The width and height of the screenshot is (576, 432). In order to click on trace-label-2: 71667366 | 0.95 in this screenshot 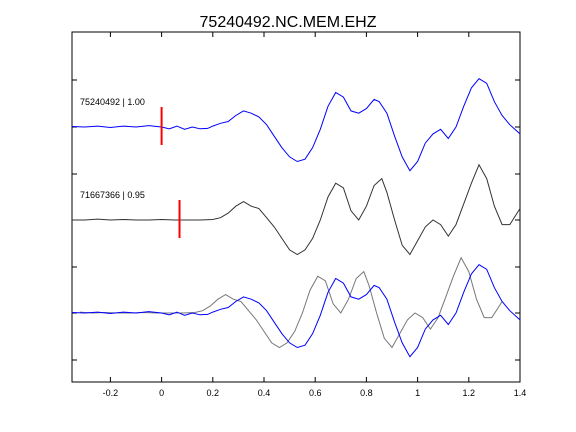, I will do `click(112, 195)`.